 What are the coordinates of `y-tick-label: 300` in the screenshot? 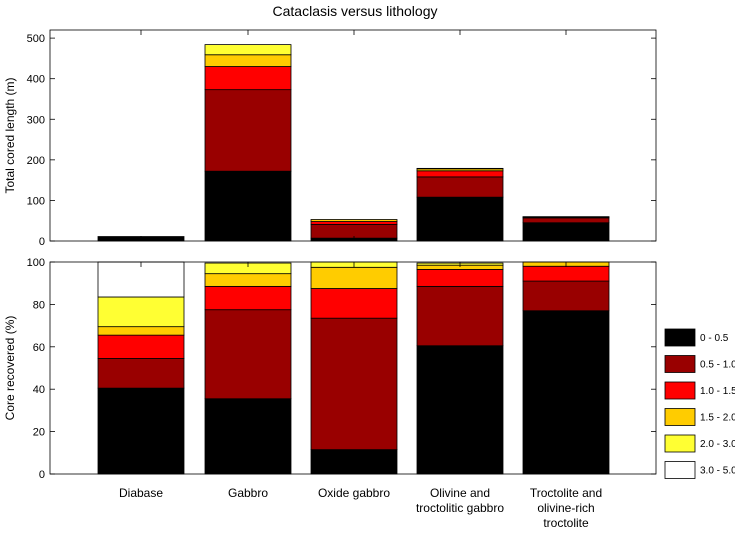 It's located at (36, 120).